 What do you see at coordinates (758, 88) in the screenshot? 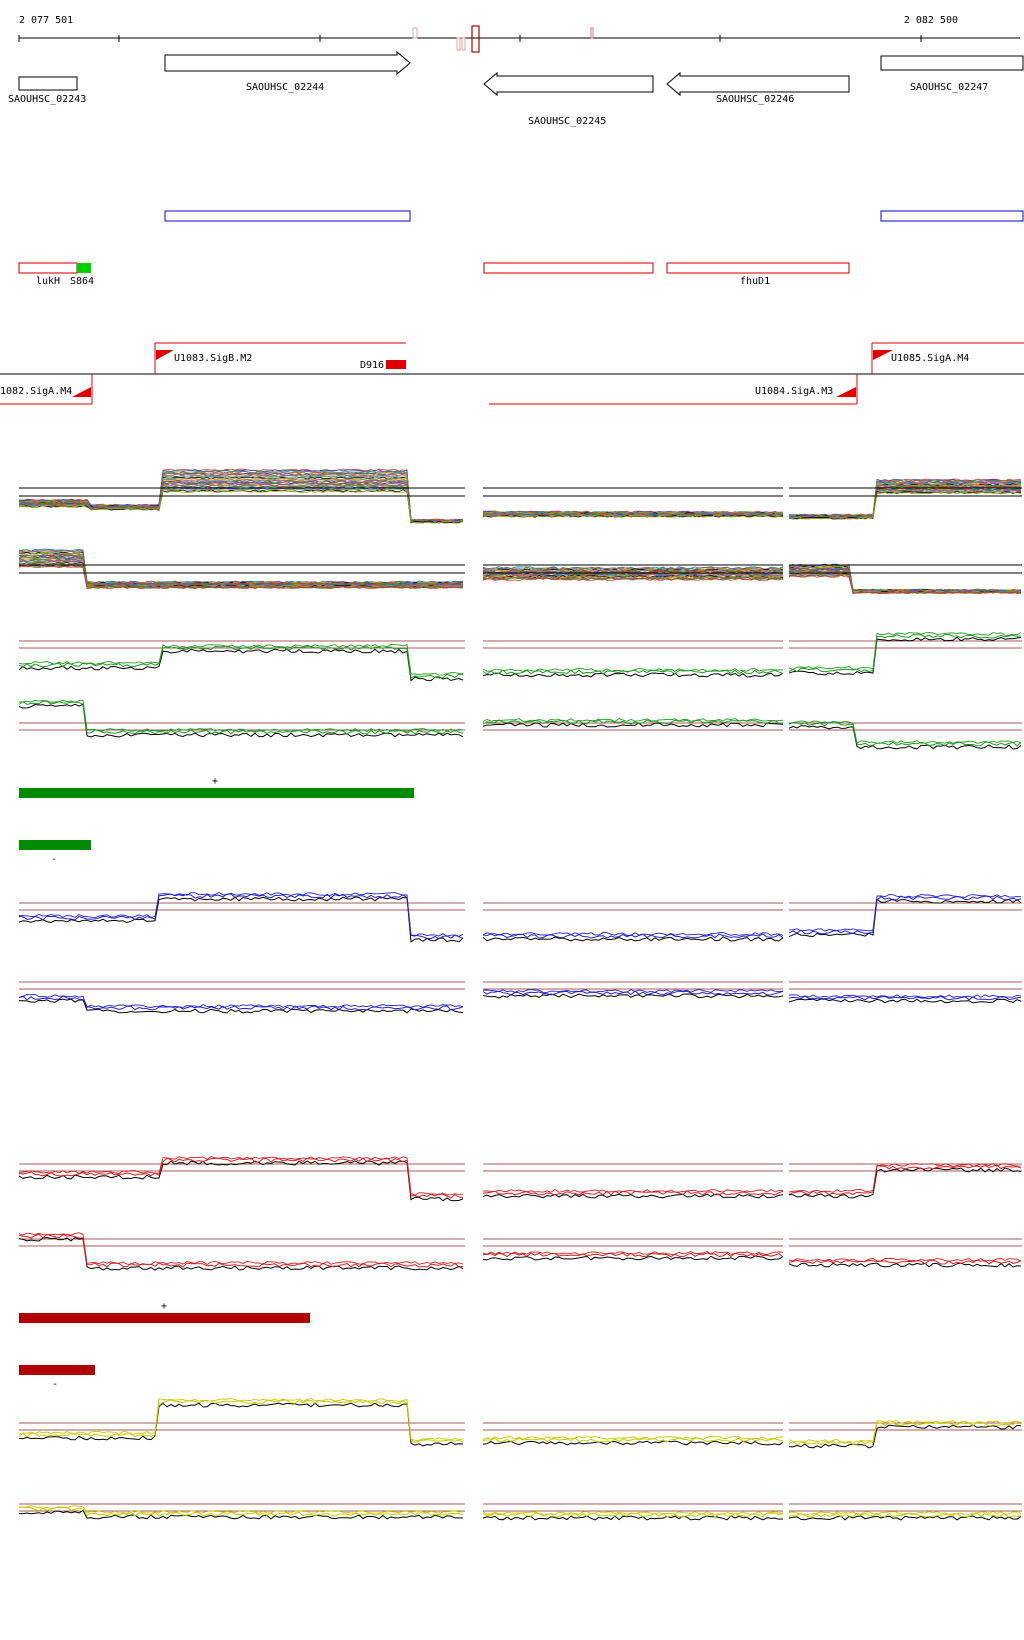
I see `gene-saouhsc-02246: SAOUHSC_02246` at bounding box center [758, 88].